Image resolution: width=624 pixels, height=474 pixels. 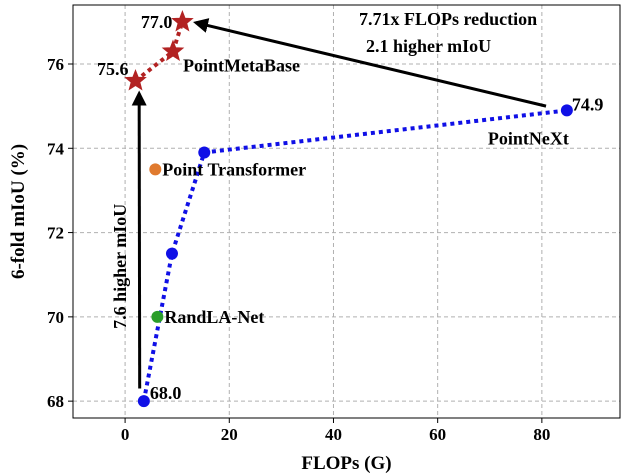 What do you see at coordinates (333, 434) in the screenshot?
I see `x-tick-label: 40` at bounding box center [333, 434].